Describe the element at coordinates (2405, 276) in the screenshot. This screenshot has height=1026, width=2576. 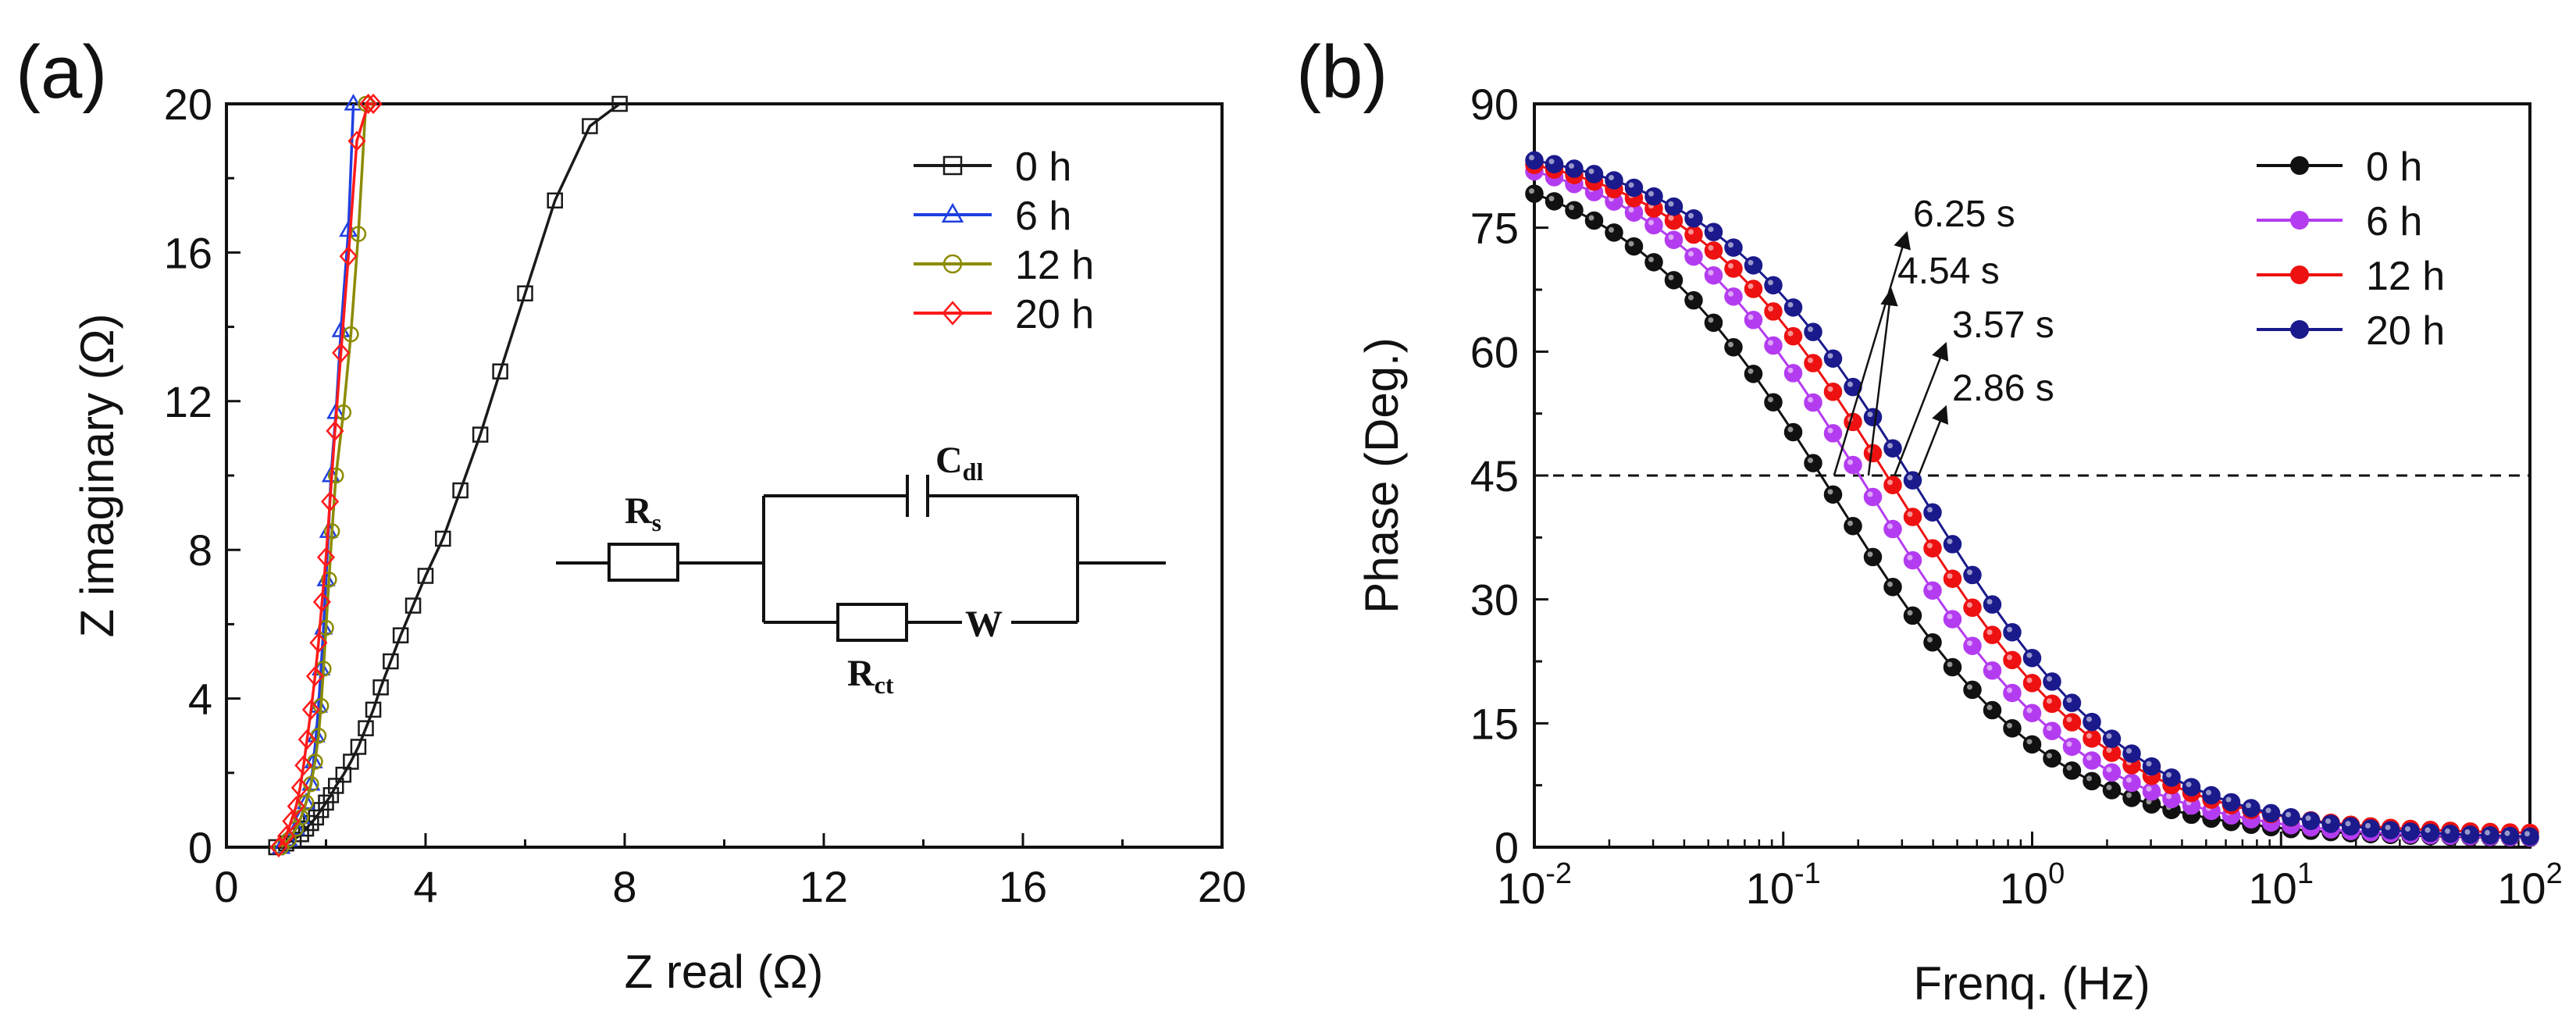
I see `legend-label-b: 12 h` at that location.